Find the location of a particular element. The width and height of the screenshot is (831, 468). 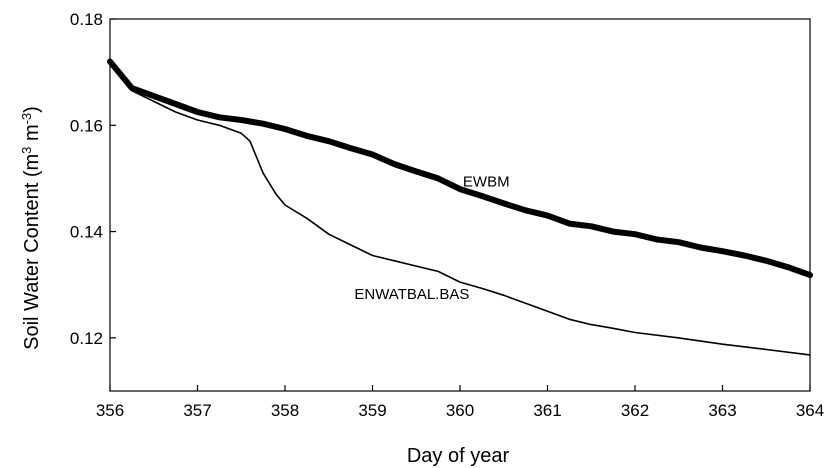

x-tick-label: 357 is located at coordinates (197, 410).